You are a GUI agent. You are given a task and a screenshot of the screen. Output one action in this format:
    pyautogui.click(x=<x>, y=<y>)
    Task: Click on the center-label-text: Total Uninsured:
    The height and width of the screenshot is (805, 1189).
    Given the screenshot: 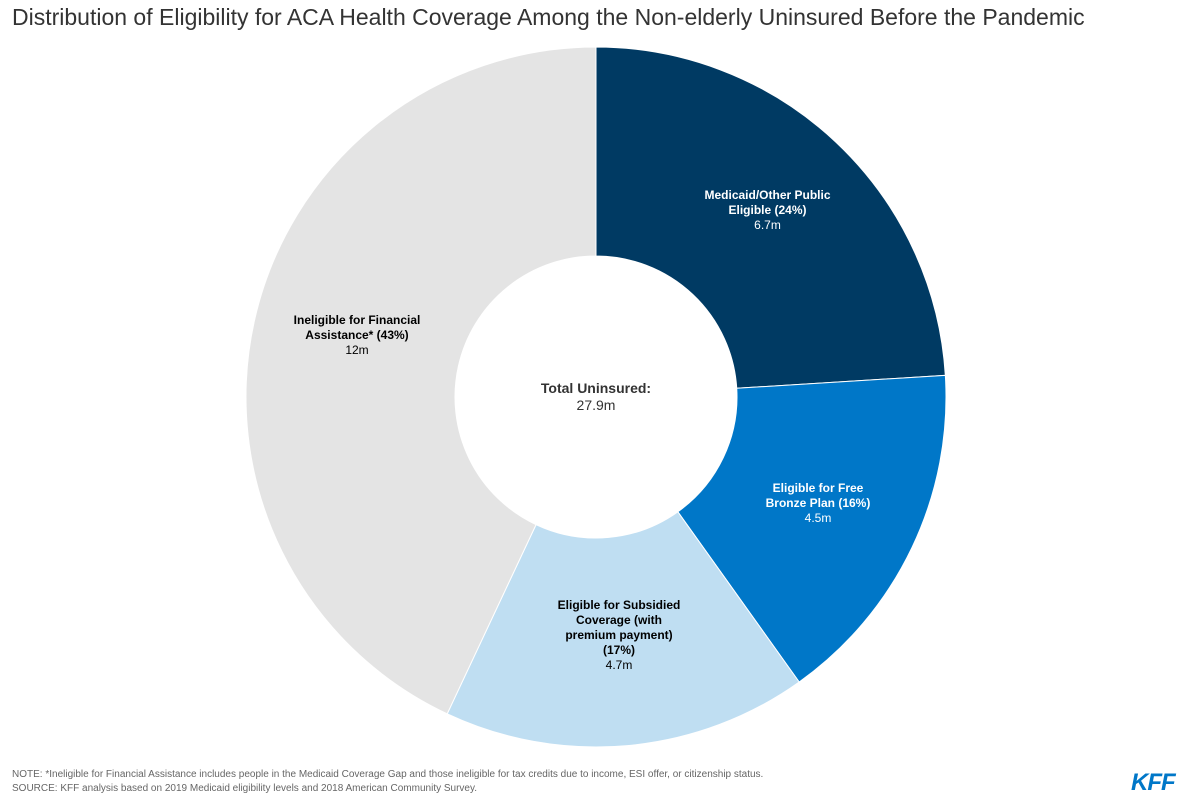 What is the action you would take?
    pyautogui.click(x=596, y=388)
    